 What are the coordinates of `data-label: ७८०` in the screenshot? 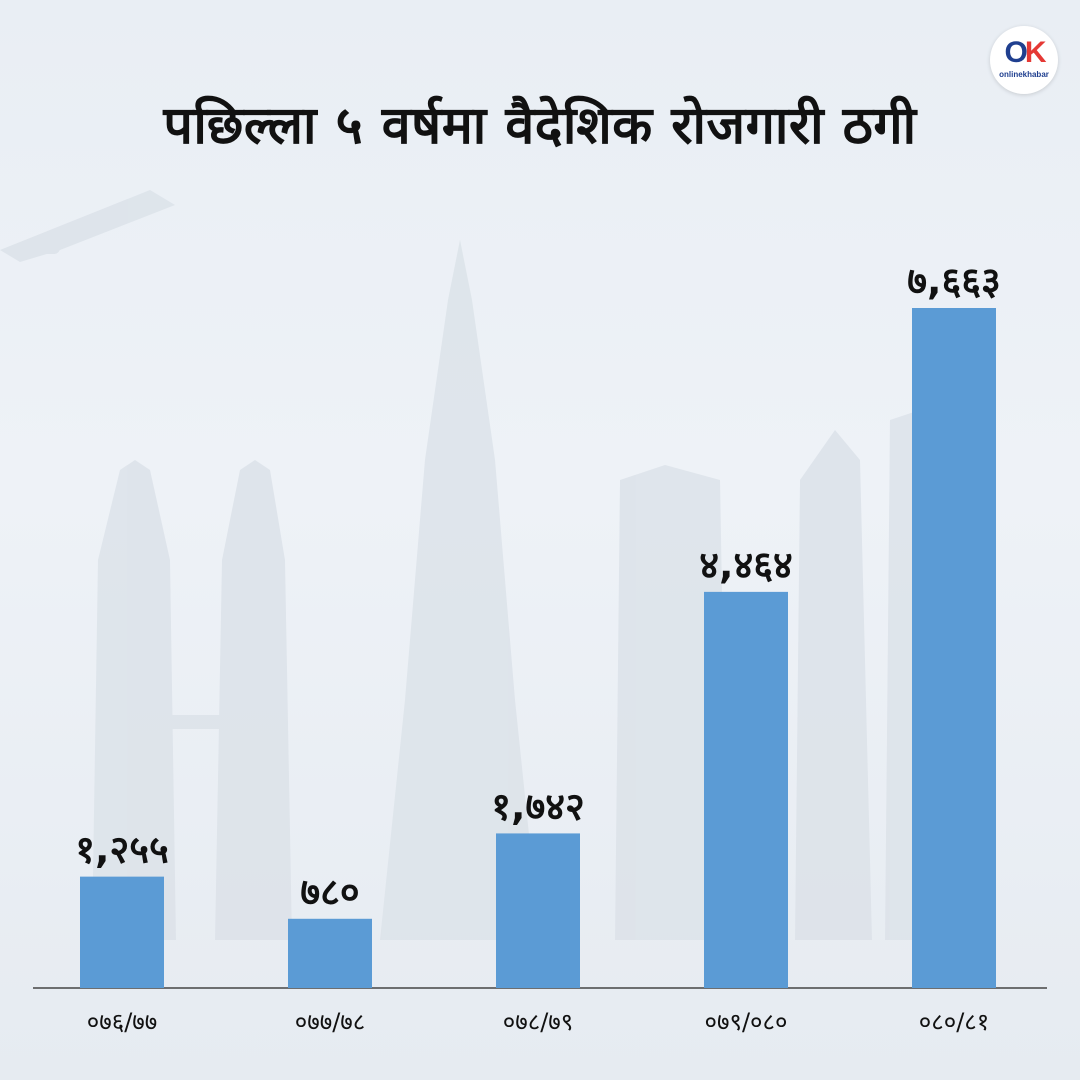 It's located at (329, 892).